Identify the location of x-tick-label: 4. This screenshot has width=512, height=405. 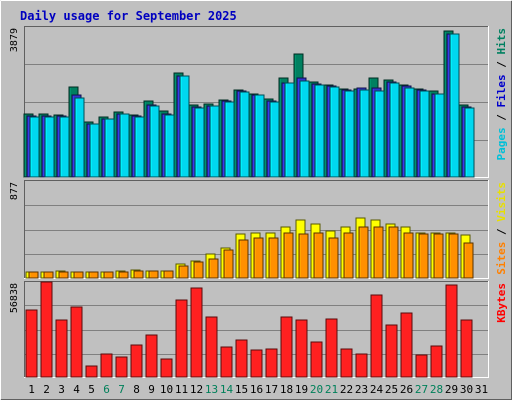
(76, 389).